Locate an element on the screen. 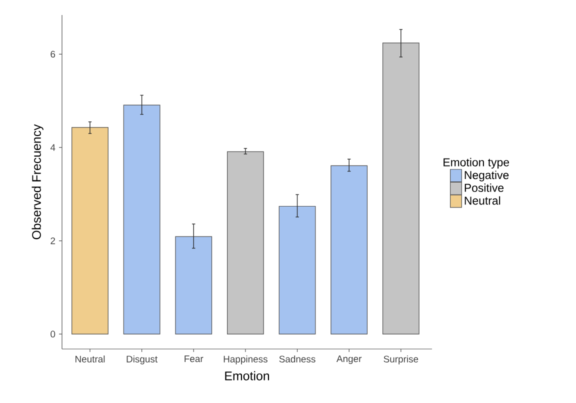 This screenshot has width=576, height=403. x-tick-label: Sadness is located at coordinates (297, 359).